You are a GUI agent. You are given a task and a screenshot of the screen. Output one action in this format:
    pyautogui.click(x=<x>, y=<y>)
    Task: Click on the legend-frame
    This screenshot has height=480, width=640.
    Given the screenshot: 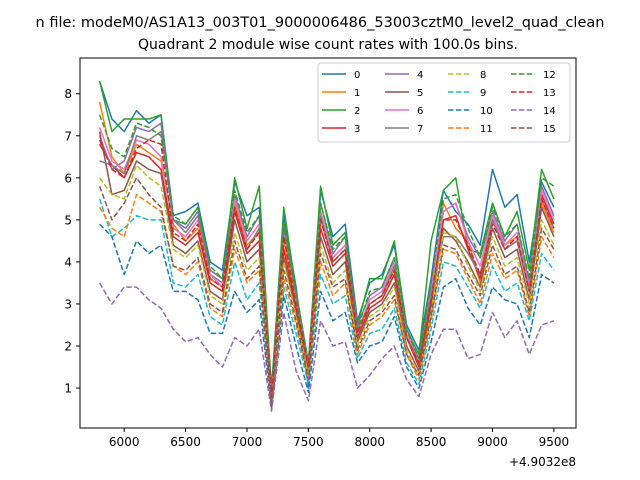 What is the action you would take?
    pyautogui.click(x=444, y=102)
    